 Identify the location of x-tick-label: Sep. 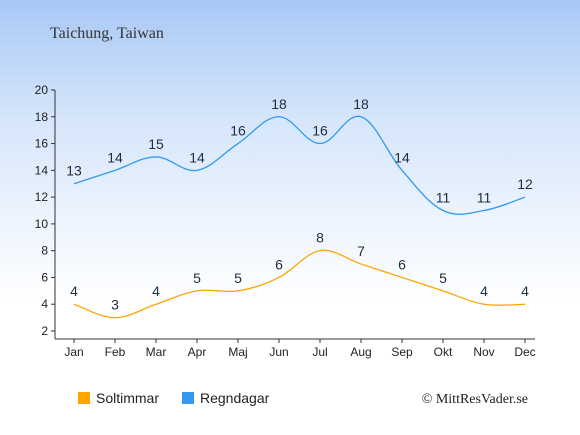
(402, 352).